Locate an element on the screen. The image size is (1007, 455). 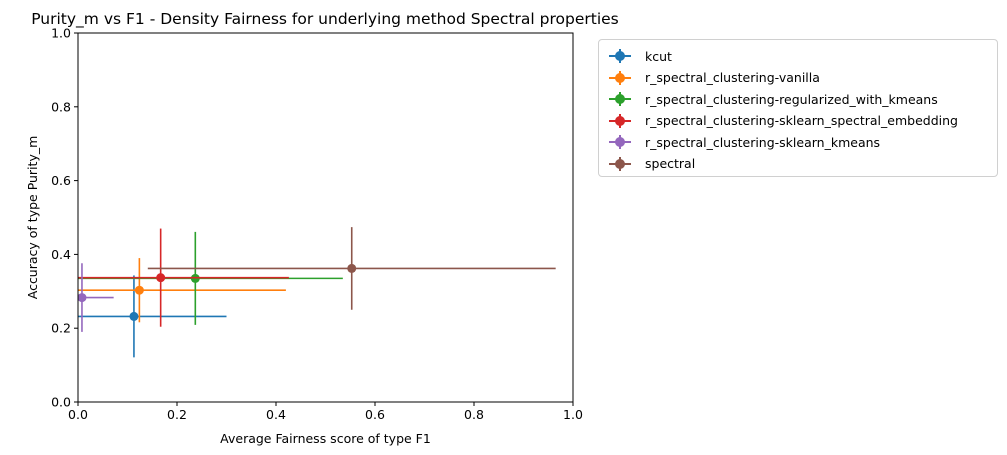
y-tick-label: 0.8 is located at coordinates (61, 106).